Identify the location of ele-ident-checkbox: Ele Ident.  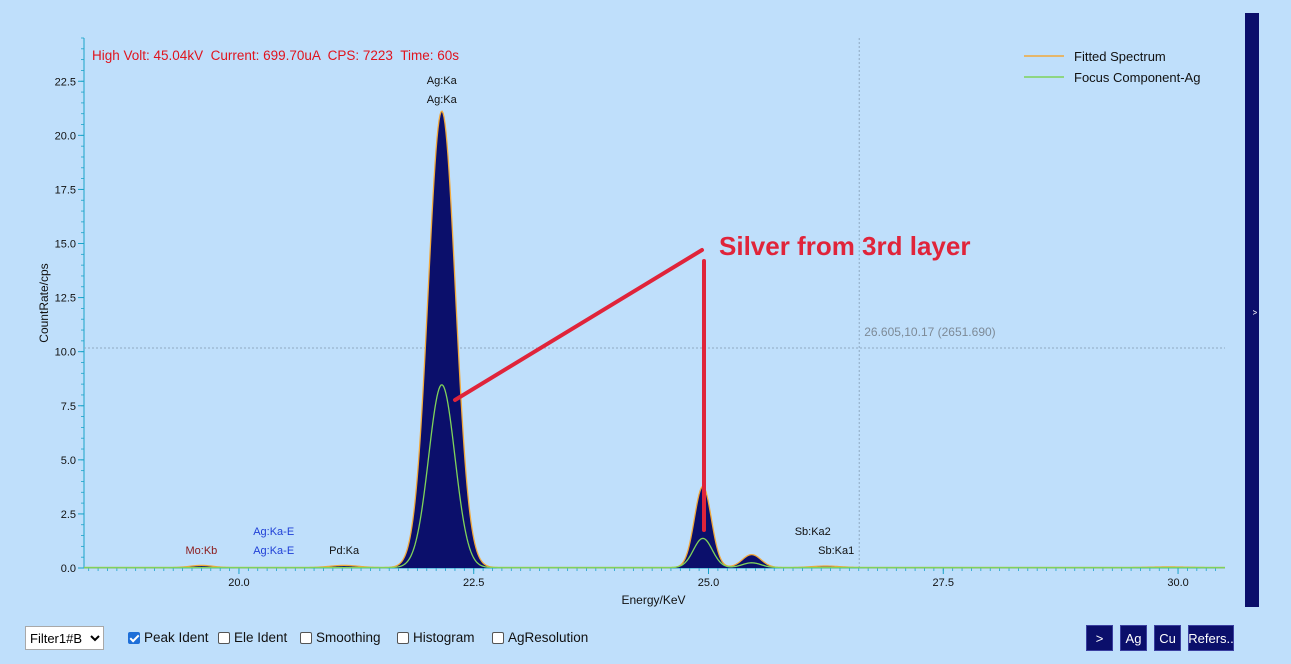
(252, 637).